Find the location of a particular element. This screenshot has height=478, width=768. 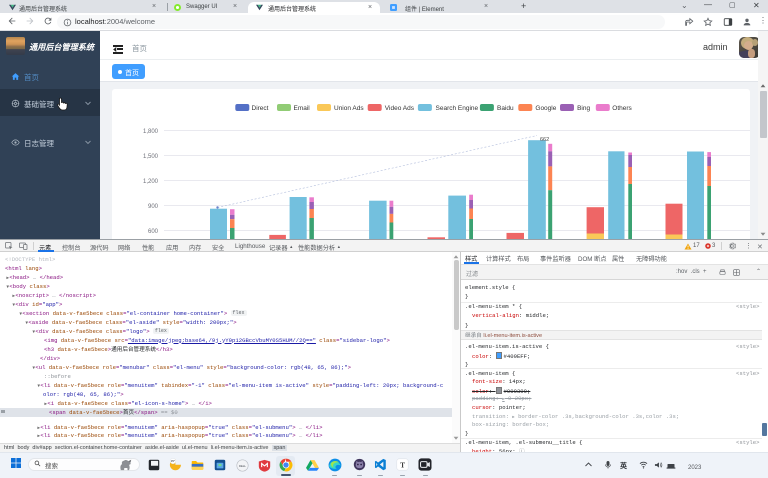

svg-text: T is located at coordinates (402, 464).